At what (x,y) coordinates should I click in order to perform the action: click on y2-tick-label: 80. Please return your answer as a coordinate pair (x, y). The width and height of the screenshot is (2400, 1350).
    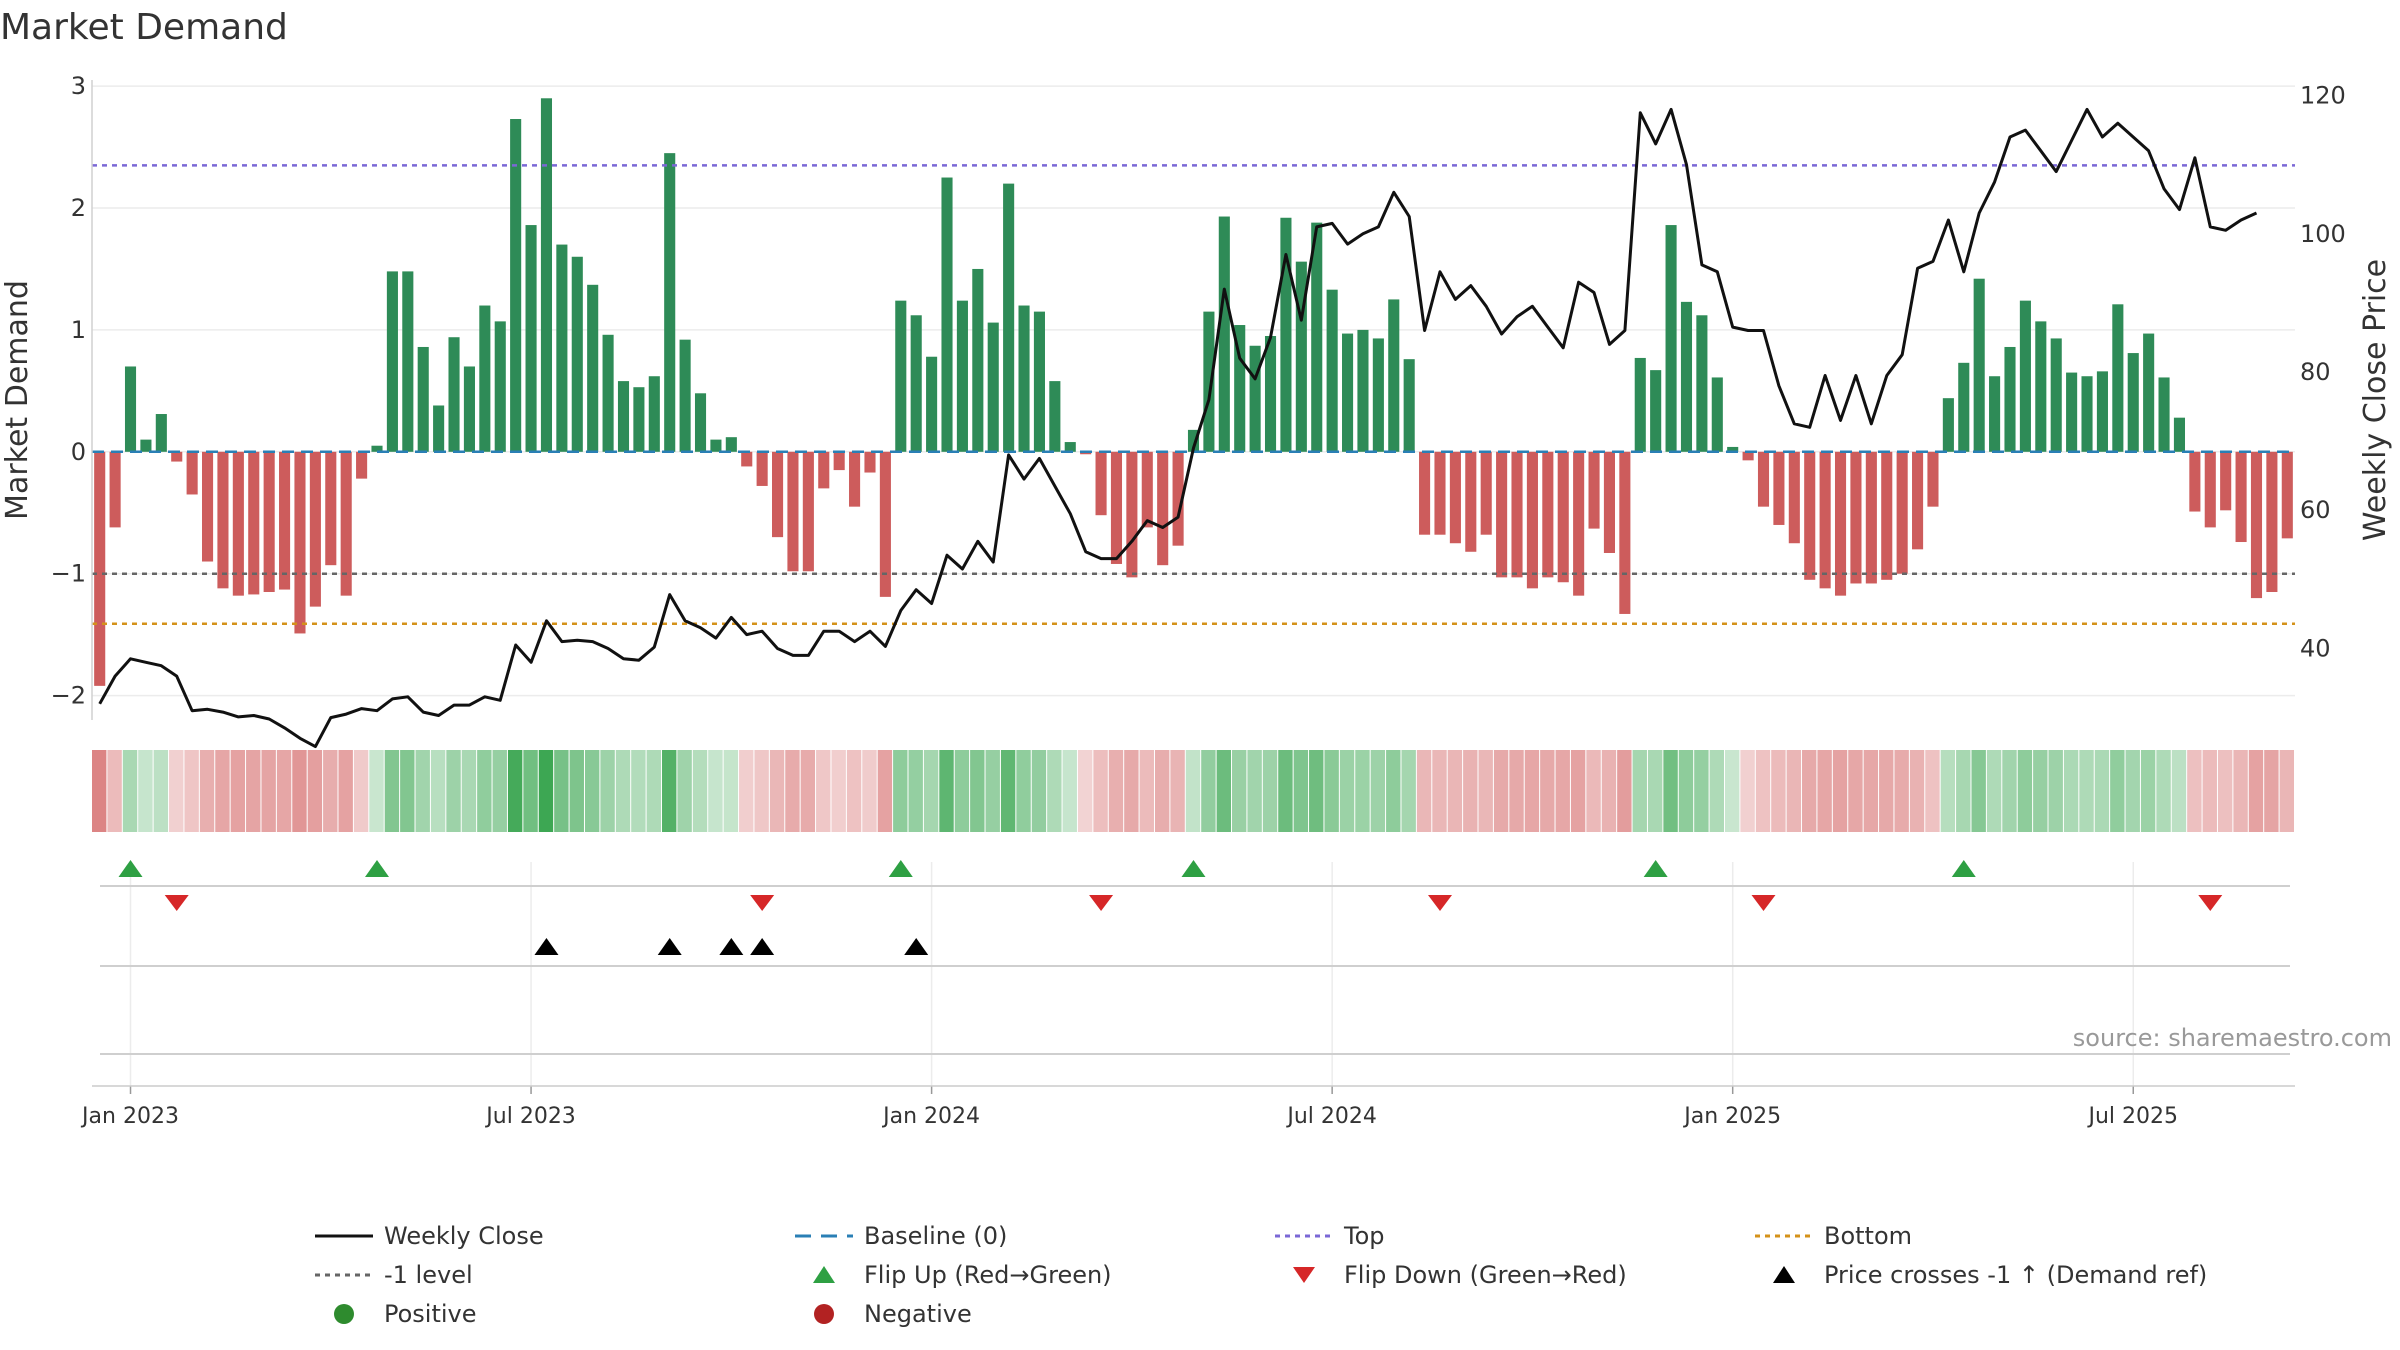
    Looking at the image, I should click on (2315, 372).